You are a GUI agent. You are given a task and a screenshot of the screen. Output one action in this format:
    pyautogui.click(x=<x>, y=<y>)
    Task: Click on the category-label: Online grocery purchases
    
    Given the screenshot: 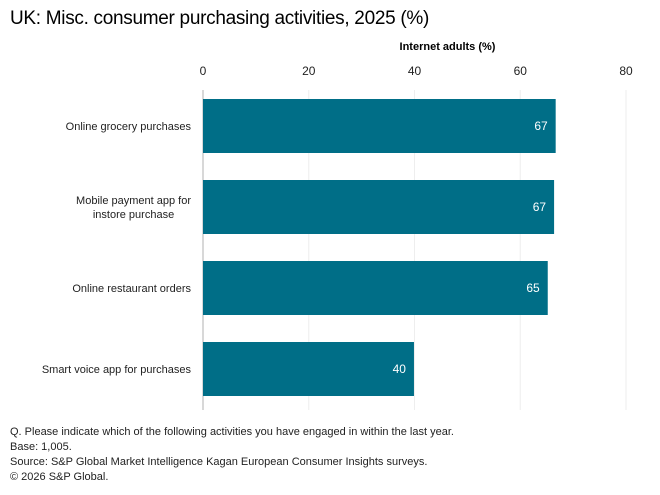 What is the action you would take?
    pyautogui.click(x=129, y=127)
    